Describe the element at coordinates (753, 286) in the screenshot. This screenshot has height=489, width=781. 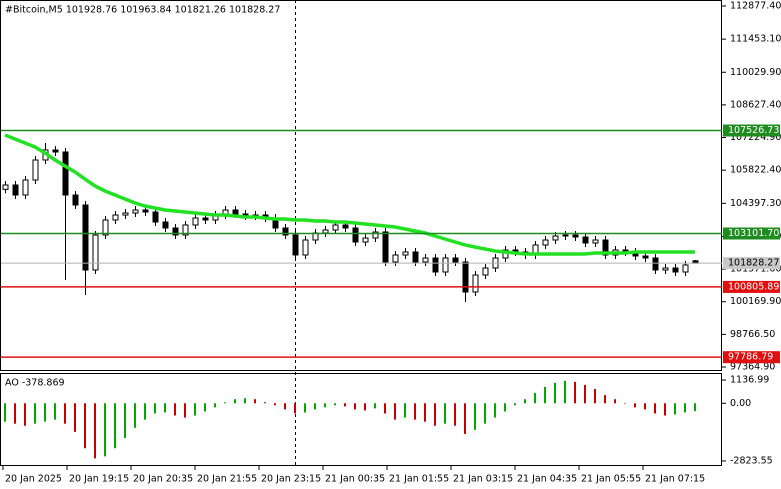
I see `level-label: 100805.89` at that location.